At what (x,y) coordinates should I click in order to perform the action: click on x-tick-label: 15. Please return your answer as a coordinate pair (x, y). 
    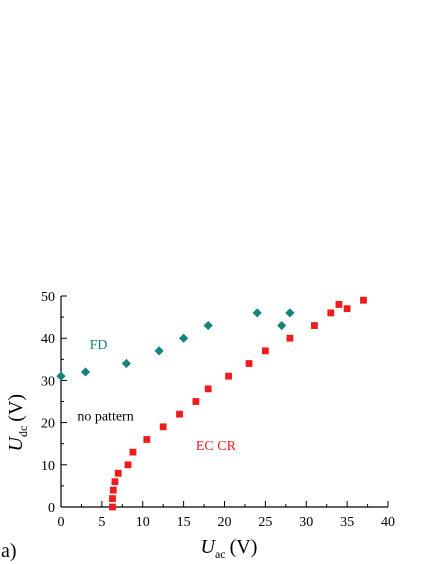
    Looking at the image, I should click on (184, 522).